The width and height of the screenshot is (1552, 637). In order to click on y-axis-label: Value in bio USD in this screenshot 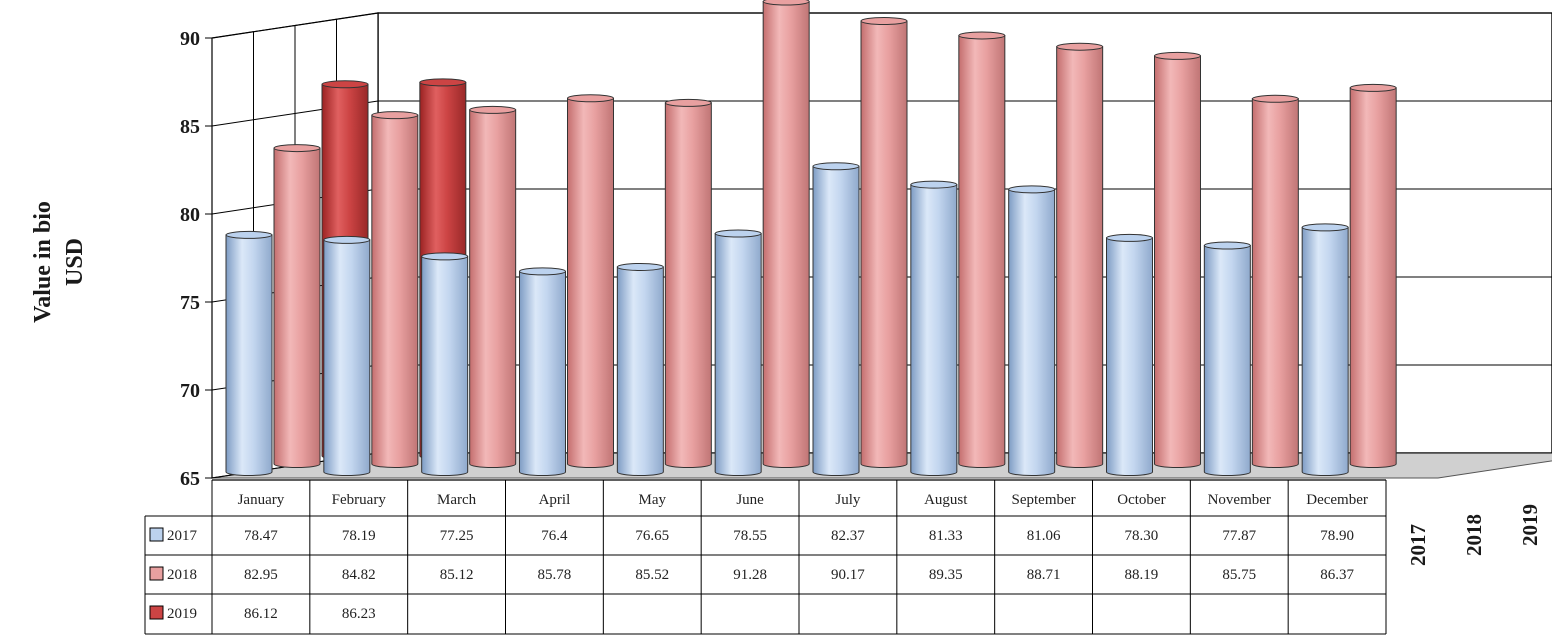, I will do `click(59, 262)`.